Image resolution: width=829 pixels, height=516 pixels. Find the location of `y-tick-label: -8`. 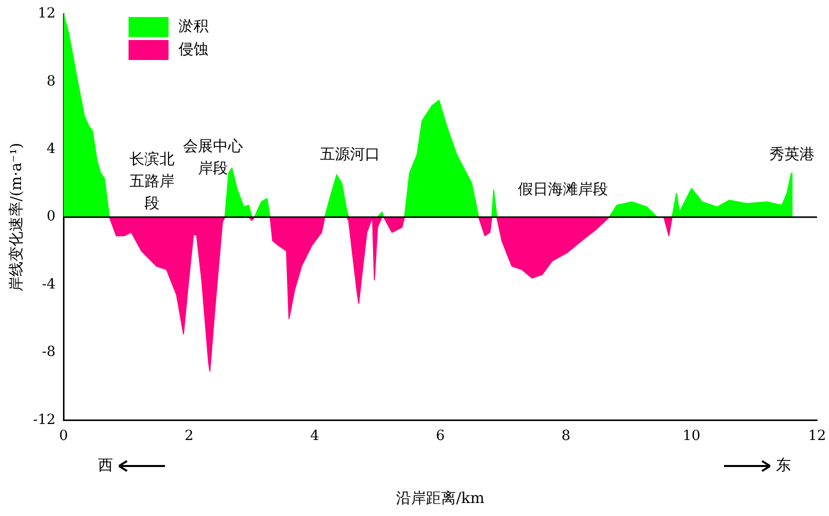

y-tick-label: -8 is located at coordinates (49, 352).